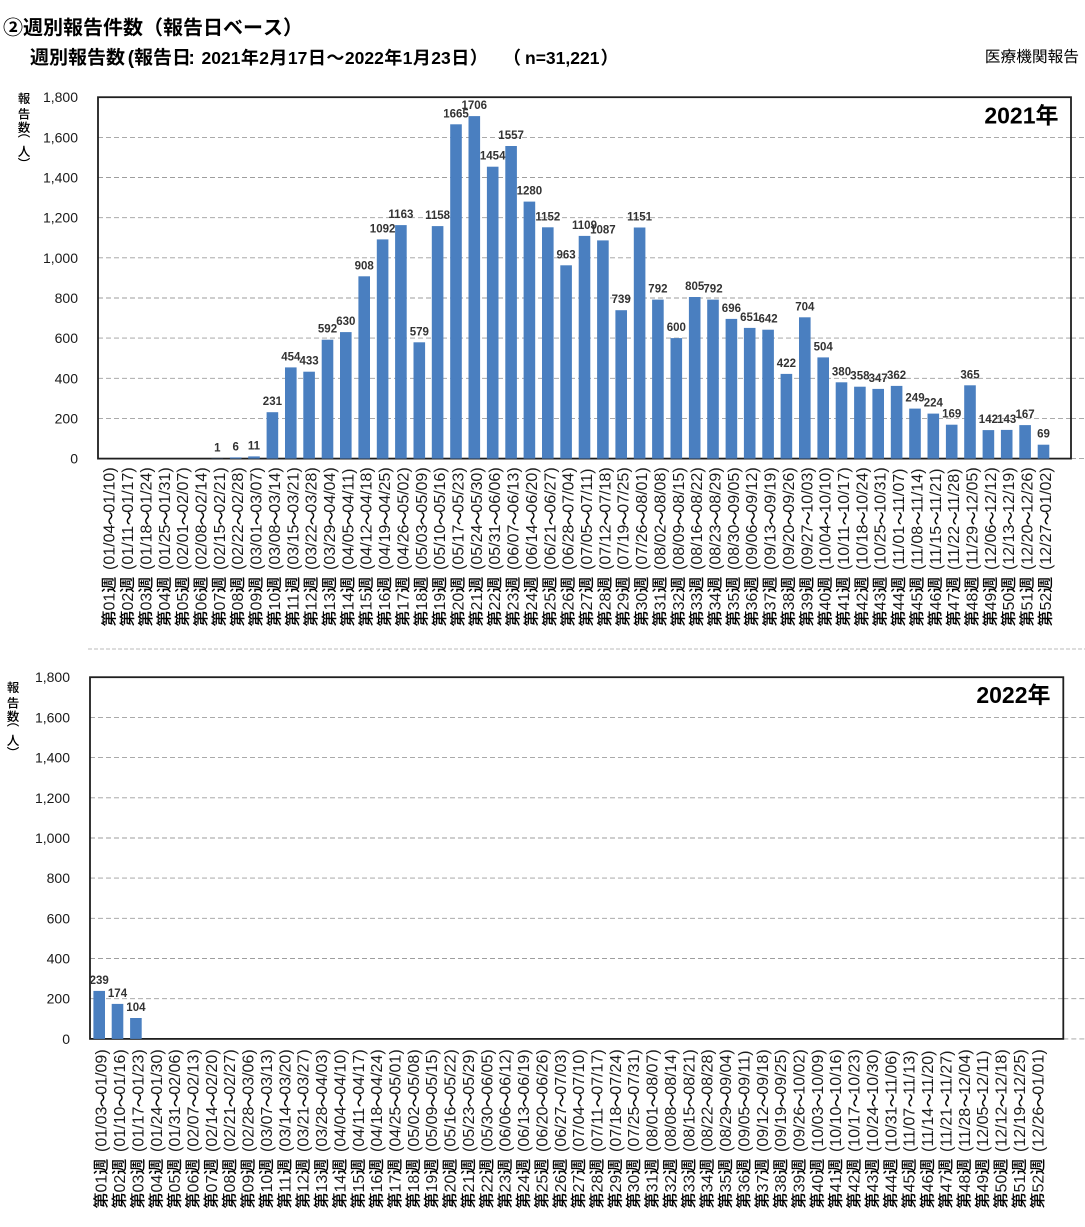 The width and height of the screenshot is (1085, 1227). I want to click on svg-text: 12/11), so click(983, 1073).